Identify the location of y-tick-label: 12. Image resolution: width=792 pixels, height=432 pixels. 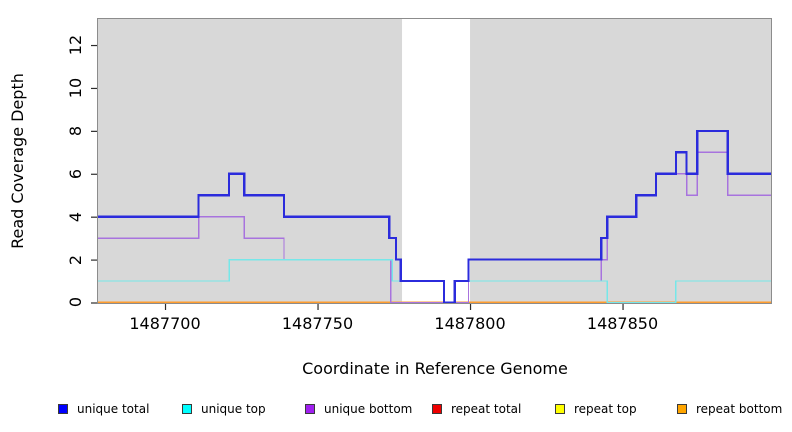
(75, 45).